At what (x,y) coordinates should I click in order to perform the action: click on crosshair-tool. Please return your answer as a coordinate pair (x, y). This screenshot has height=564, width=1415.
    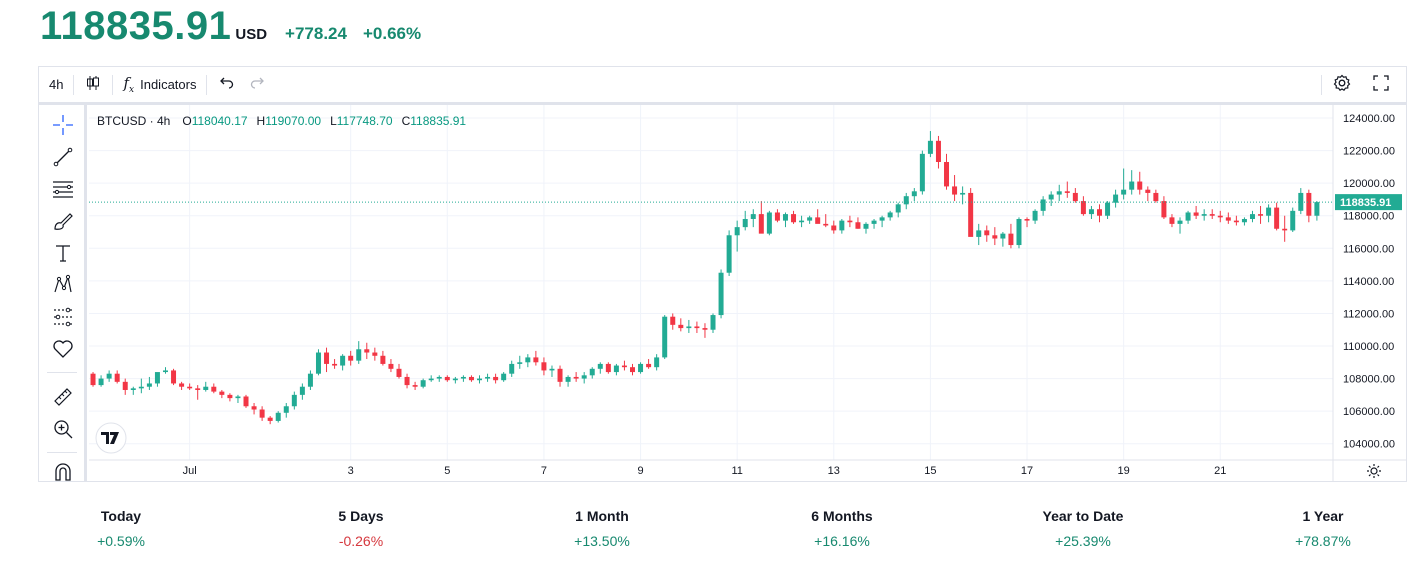
    Looking at the image, I should click on (63, 126).